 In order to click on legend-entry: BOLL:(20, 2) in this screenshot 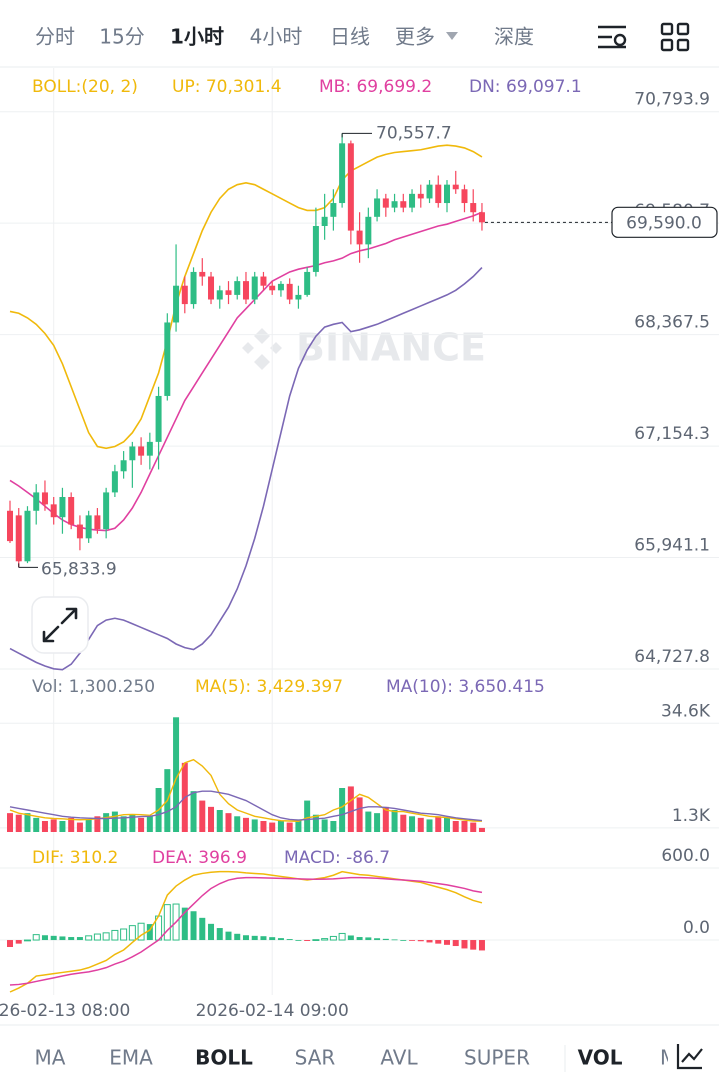, I will do `click(85, 87)`.